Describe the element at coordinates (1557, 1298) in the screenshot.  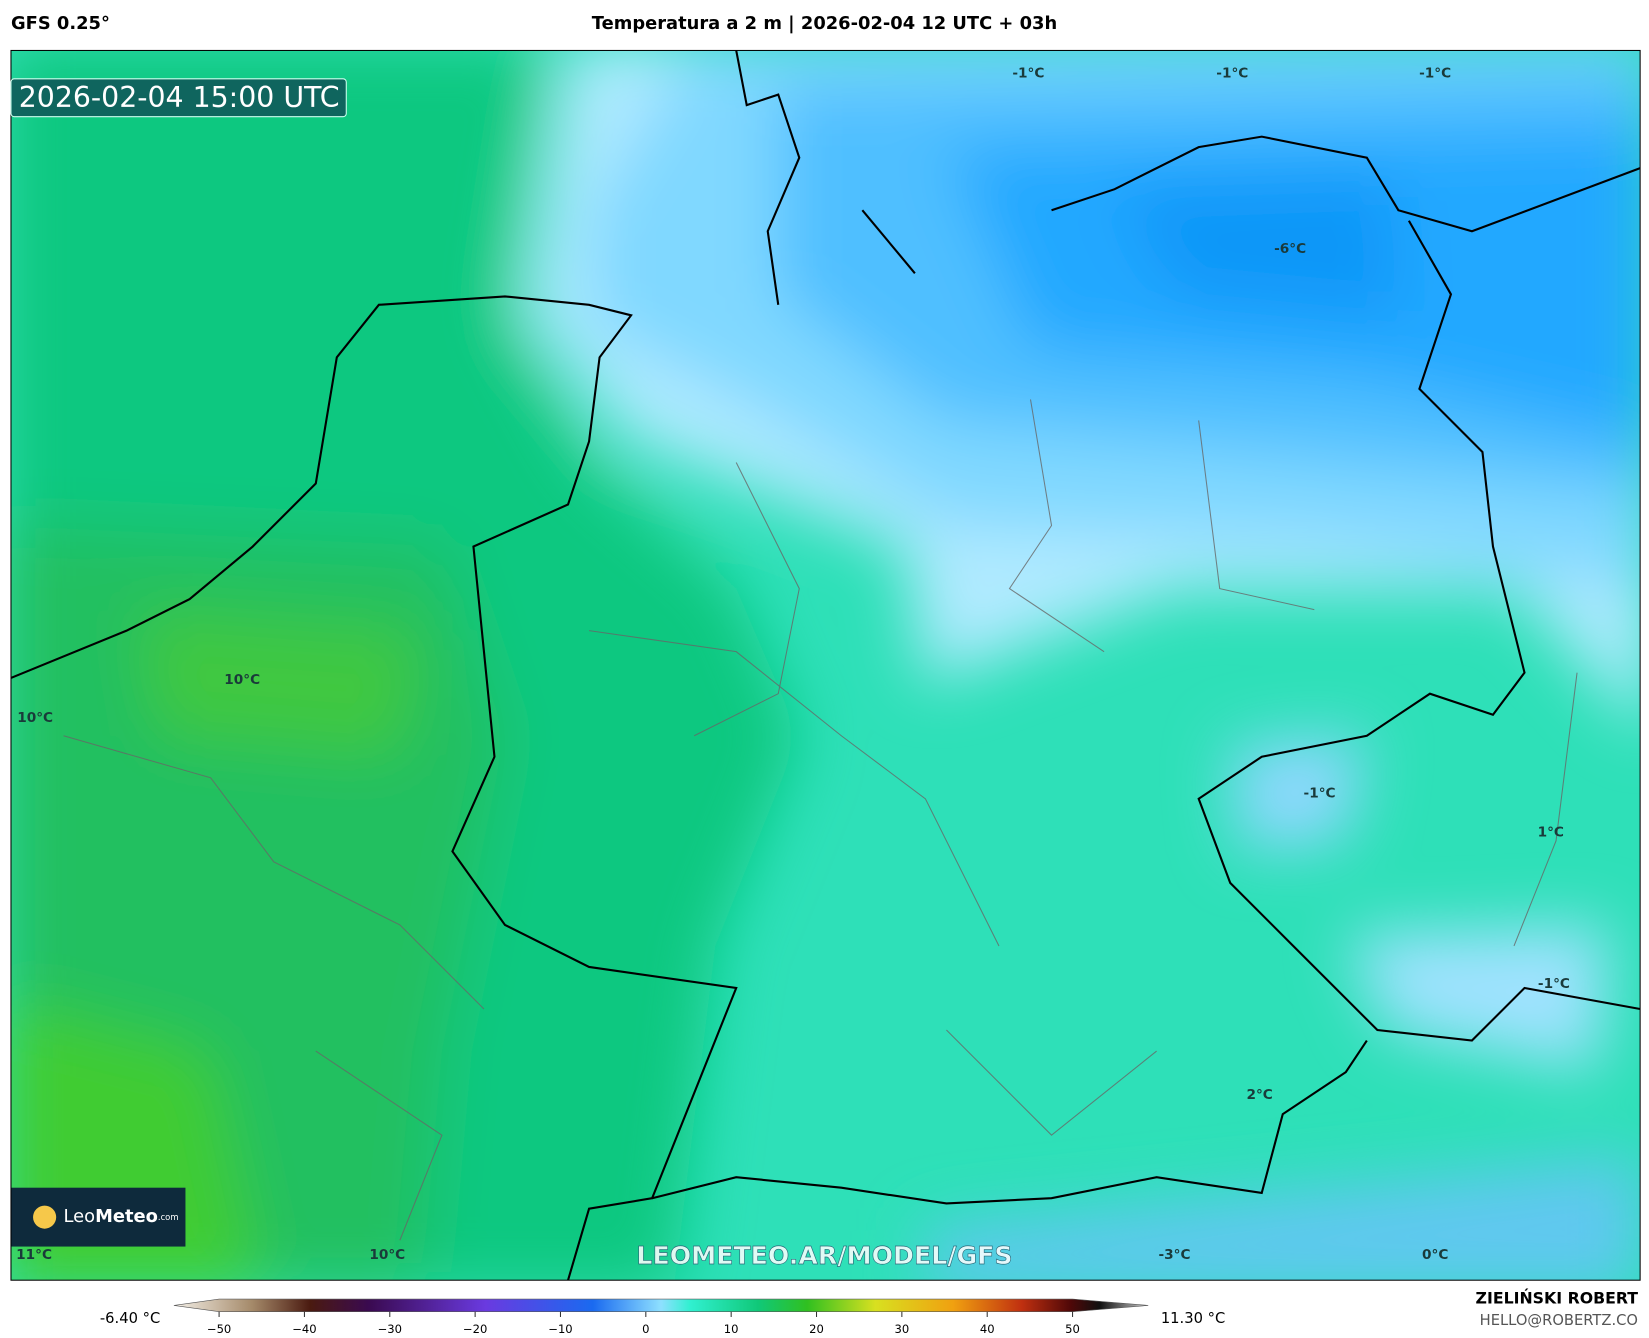
I see `author-name: ZIELIŃSKI ROBERT` at that location.